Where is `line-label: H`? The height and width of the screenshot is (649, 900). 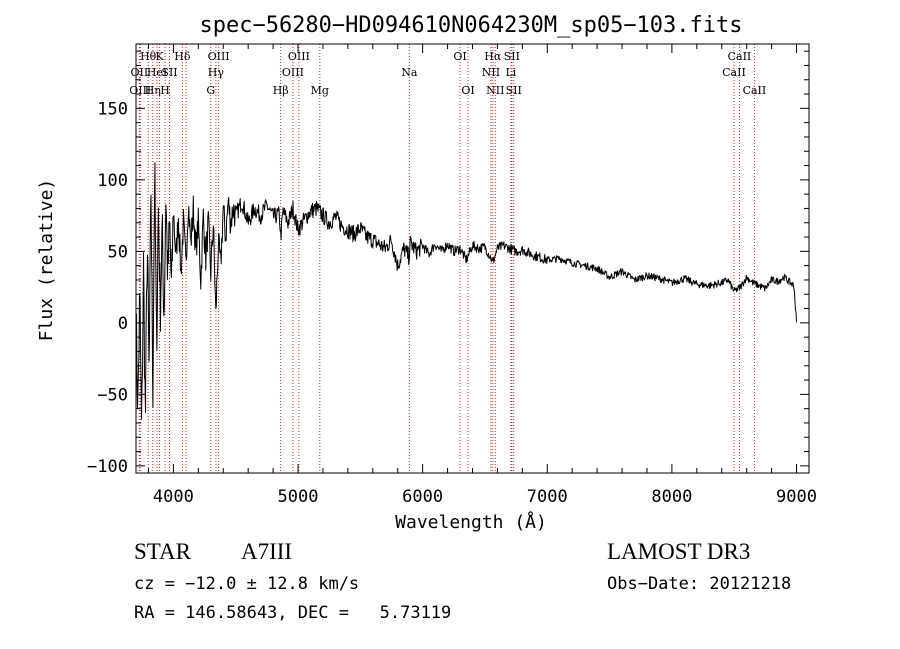 line-label: H is located at coordinates (165, 90).